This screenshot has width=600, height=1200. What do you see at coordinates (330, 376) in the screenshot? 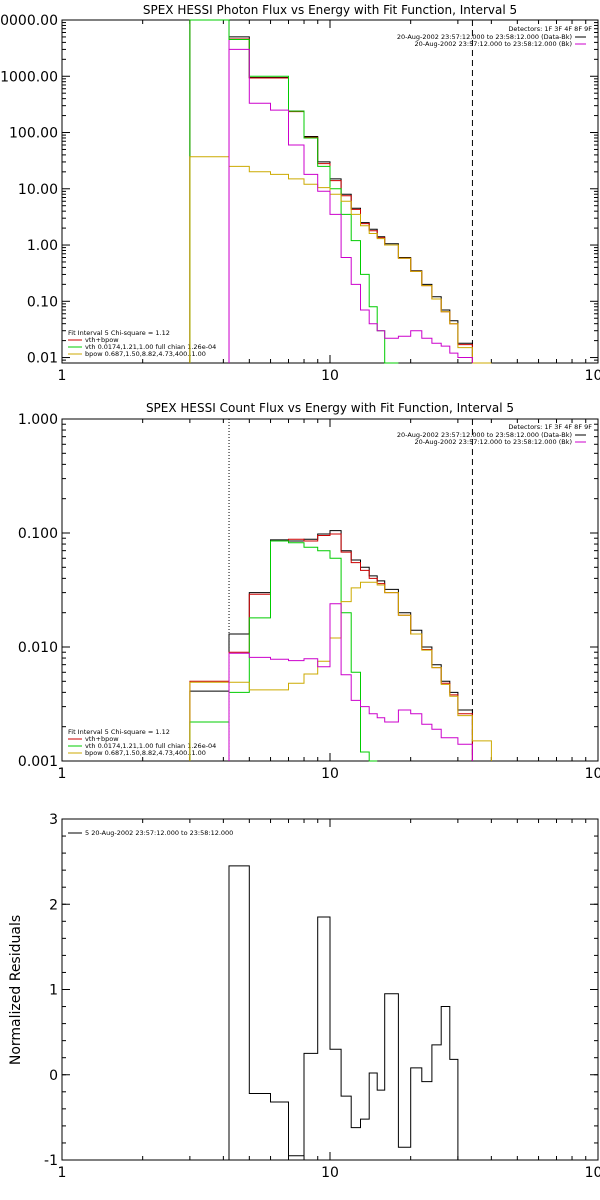
I see `photon-x-tick-label: 10` at bounding box center [330, 376].